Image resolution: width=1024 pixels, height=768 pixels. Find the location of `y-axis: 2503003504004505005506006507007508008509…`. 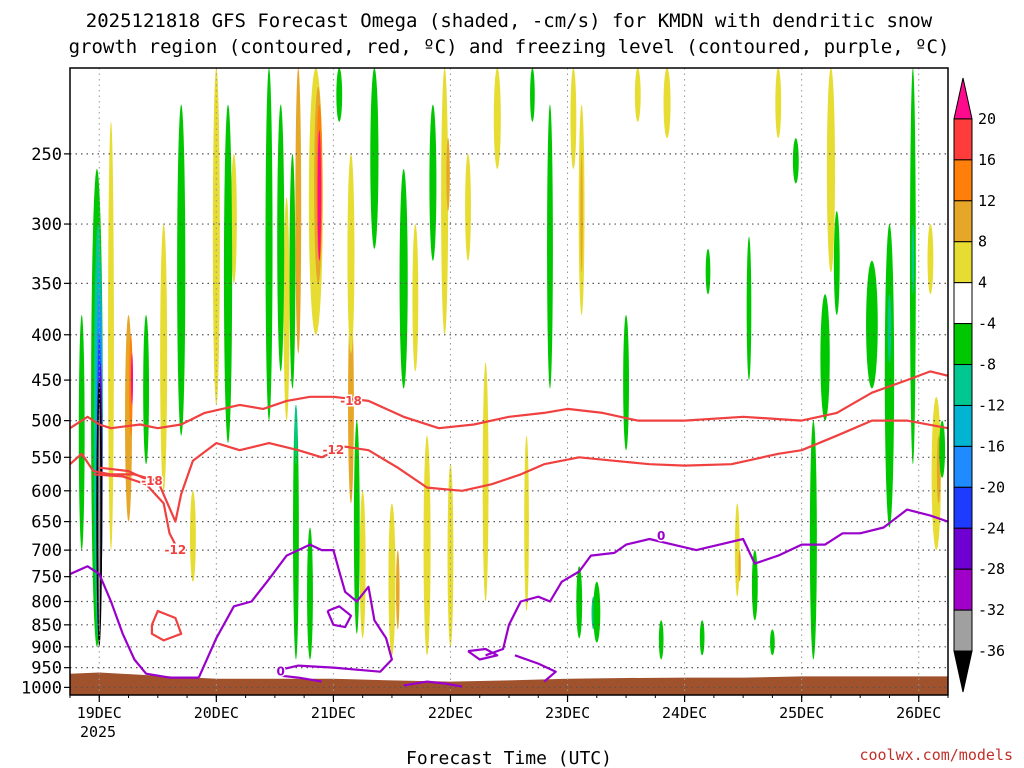

y-axis: 2503003504004505005506006507007508008509… is located at coordinates (45, 421).